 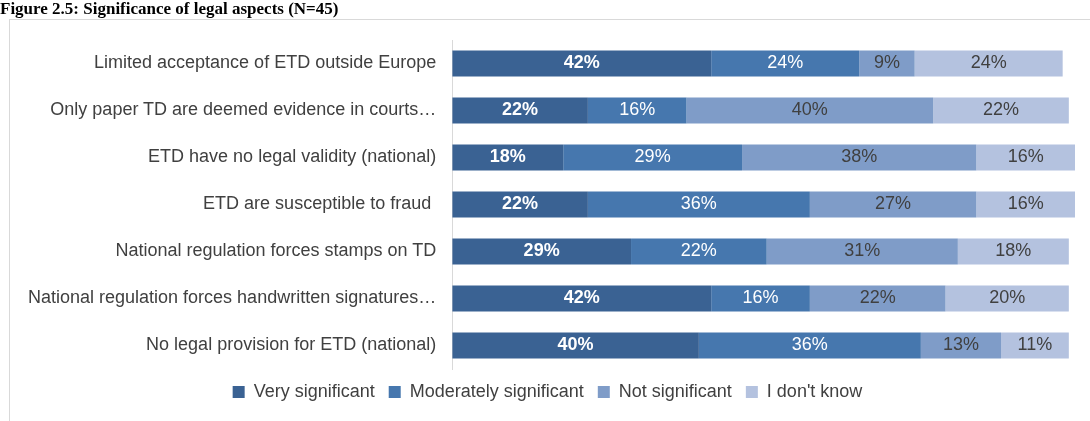 What do you see at coordinates (265, 62) in the screenshot?
I see `y-tick-label: Limited acceptance of ETD outside Europe` at bounding box center [265, 62].